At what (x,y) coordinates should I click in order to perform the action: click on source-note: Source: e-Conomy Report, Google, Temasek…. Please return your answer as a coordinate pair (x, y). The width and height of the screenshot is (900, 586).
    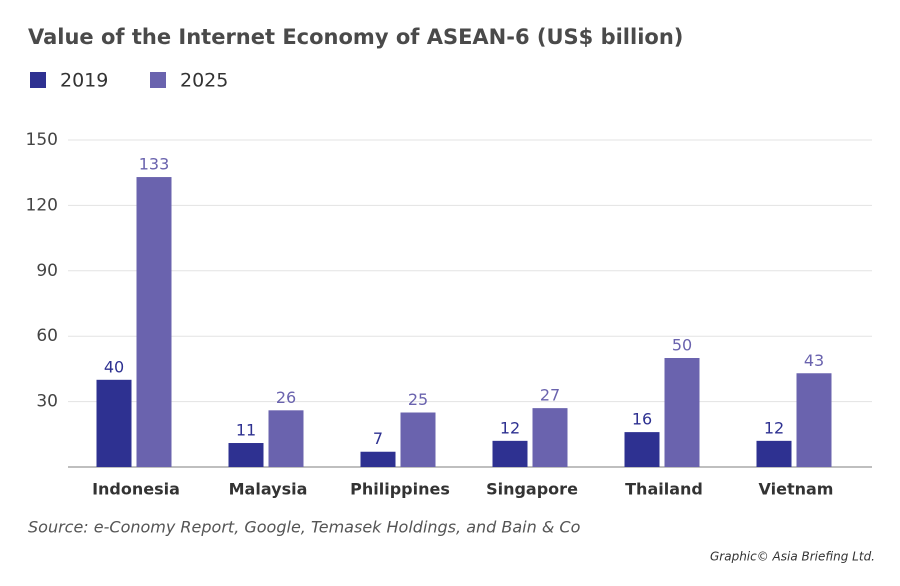
    Looking at the image, I should click on (304, 527).